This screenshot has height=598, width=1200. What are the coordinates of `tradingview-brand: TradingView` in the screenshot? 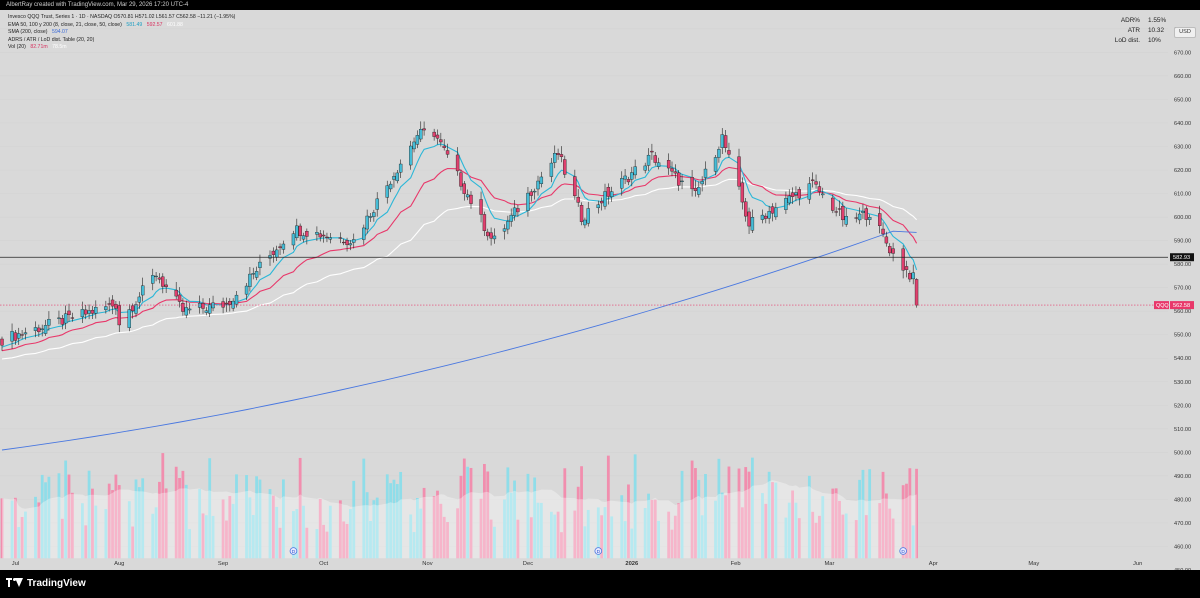 It's located at (46, 583).